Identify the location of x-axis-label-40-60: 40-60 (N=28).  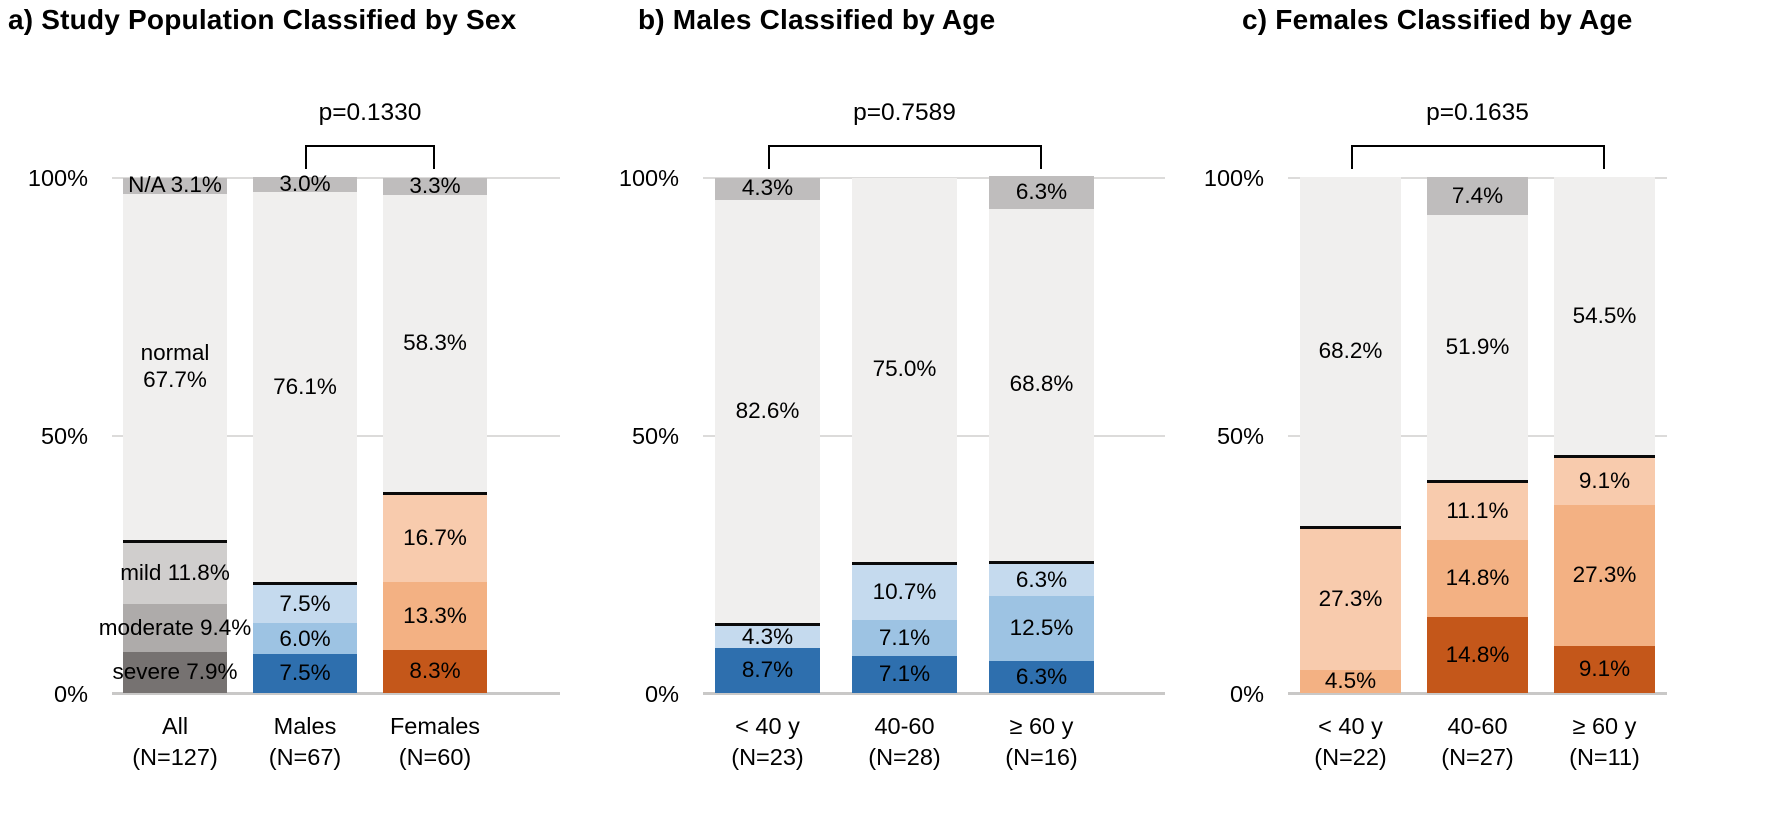
(904, 741).